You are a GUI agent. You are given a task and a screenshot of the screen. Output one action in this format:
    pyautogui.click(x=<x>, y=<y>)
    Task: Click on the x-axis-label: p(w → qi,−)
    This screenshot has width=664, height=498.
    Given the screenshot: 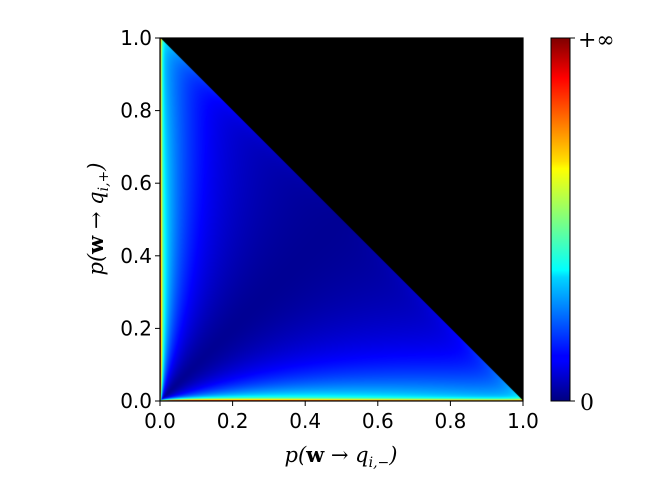 What is the action you would take?
    pyautogui.click(x=341, y=456)
    